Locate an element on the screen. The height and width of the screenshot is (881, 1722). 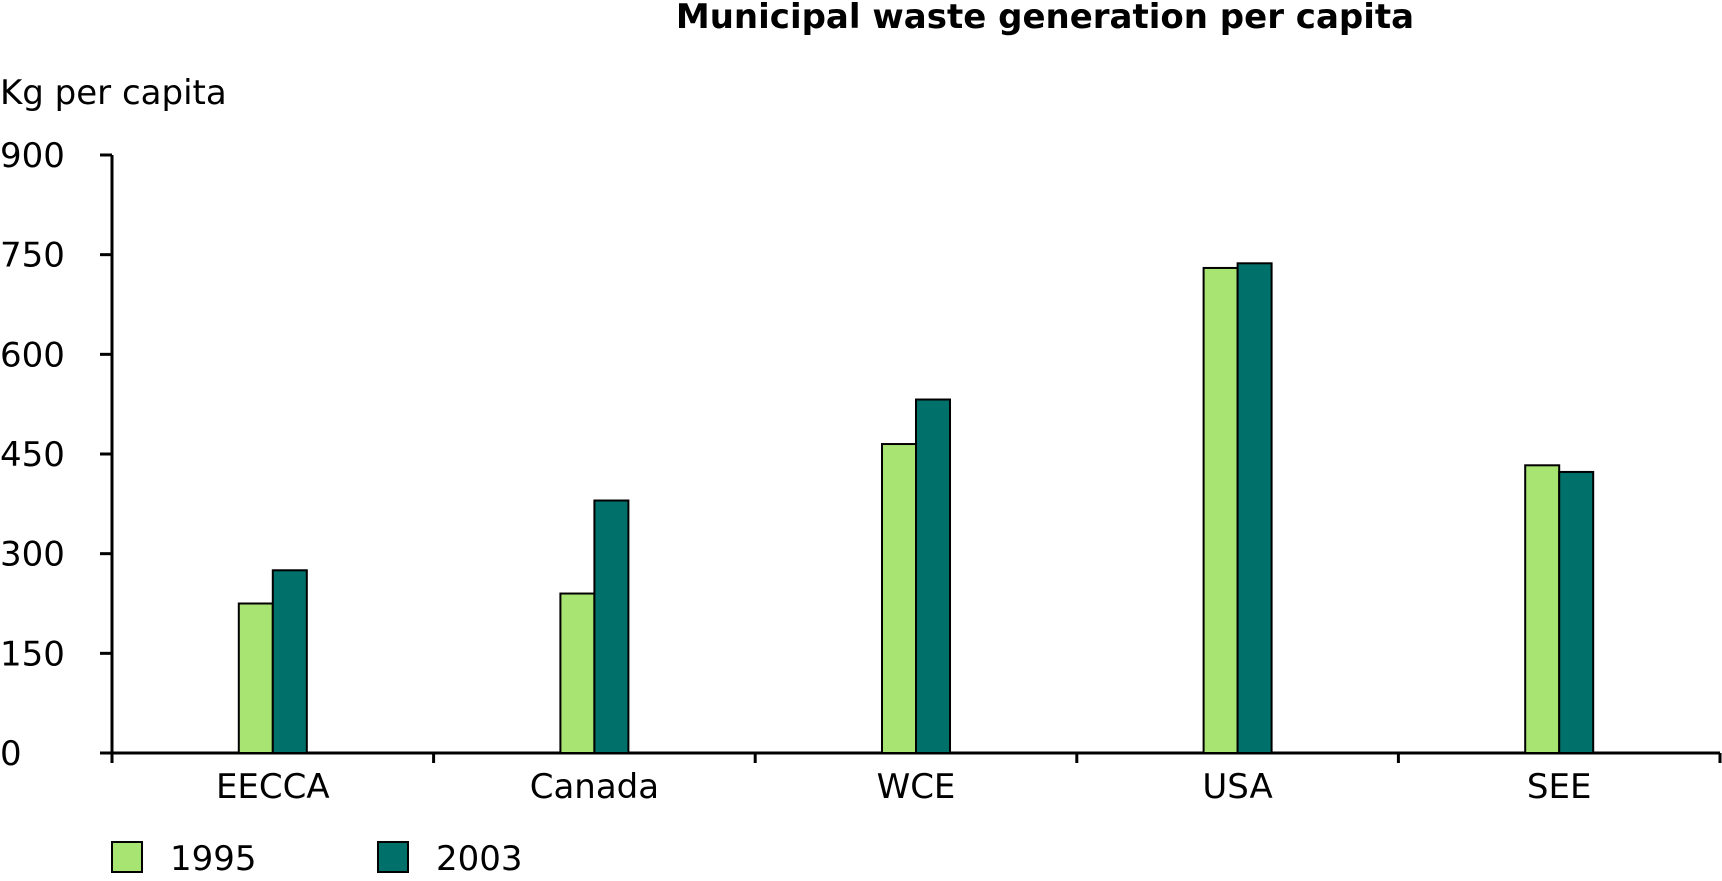
y-tick-label: 900 is located at coordinates (32, 156).